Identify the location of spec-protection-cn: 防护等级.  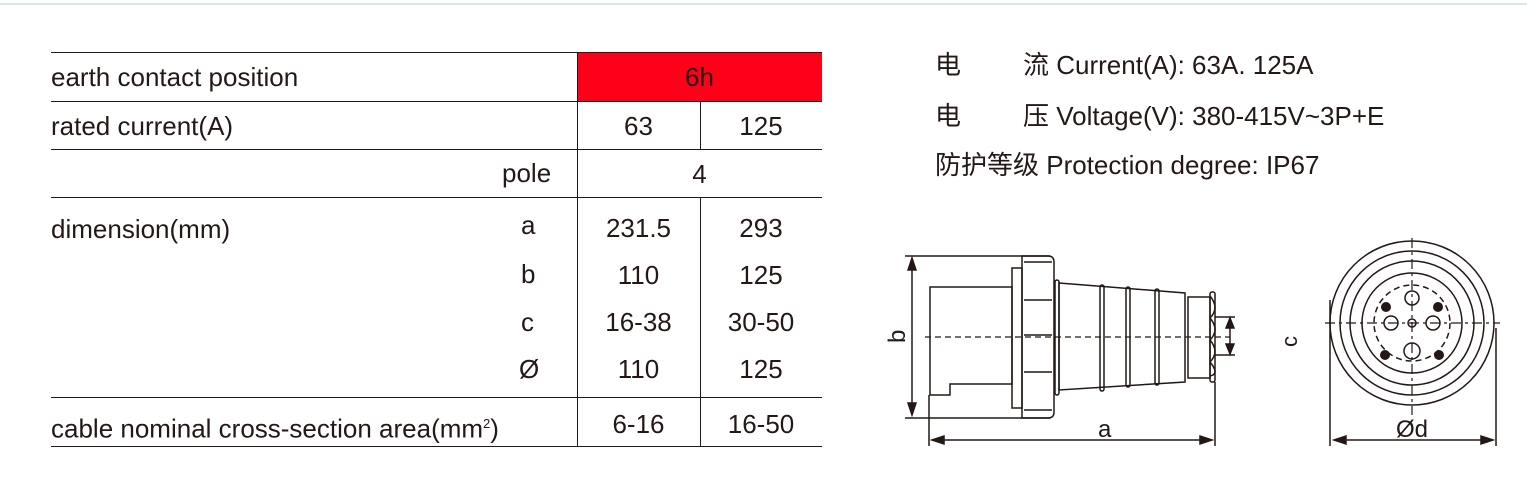
(987, 165).